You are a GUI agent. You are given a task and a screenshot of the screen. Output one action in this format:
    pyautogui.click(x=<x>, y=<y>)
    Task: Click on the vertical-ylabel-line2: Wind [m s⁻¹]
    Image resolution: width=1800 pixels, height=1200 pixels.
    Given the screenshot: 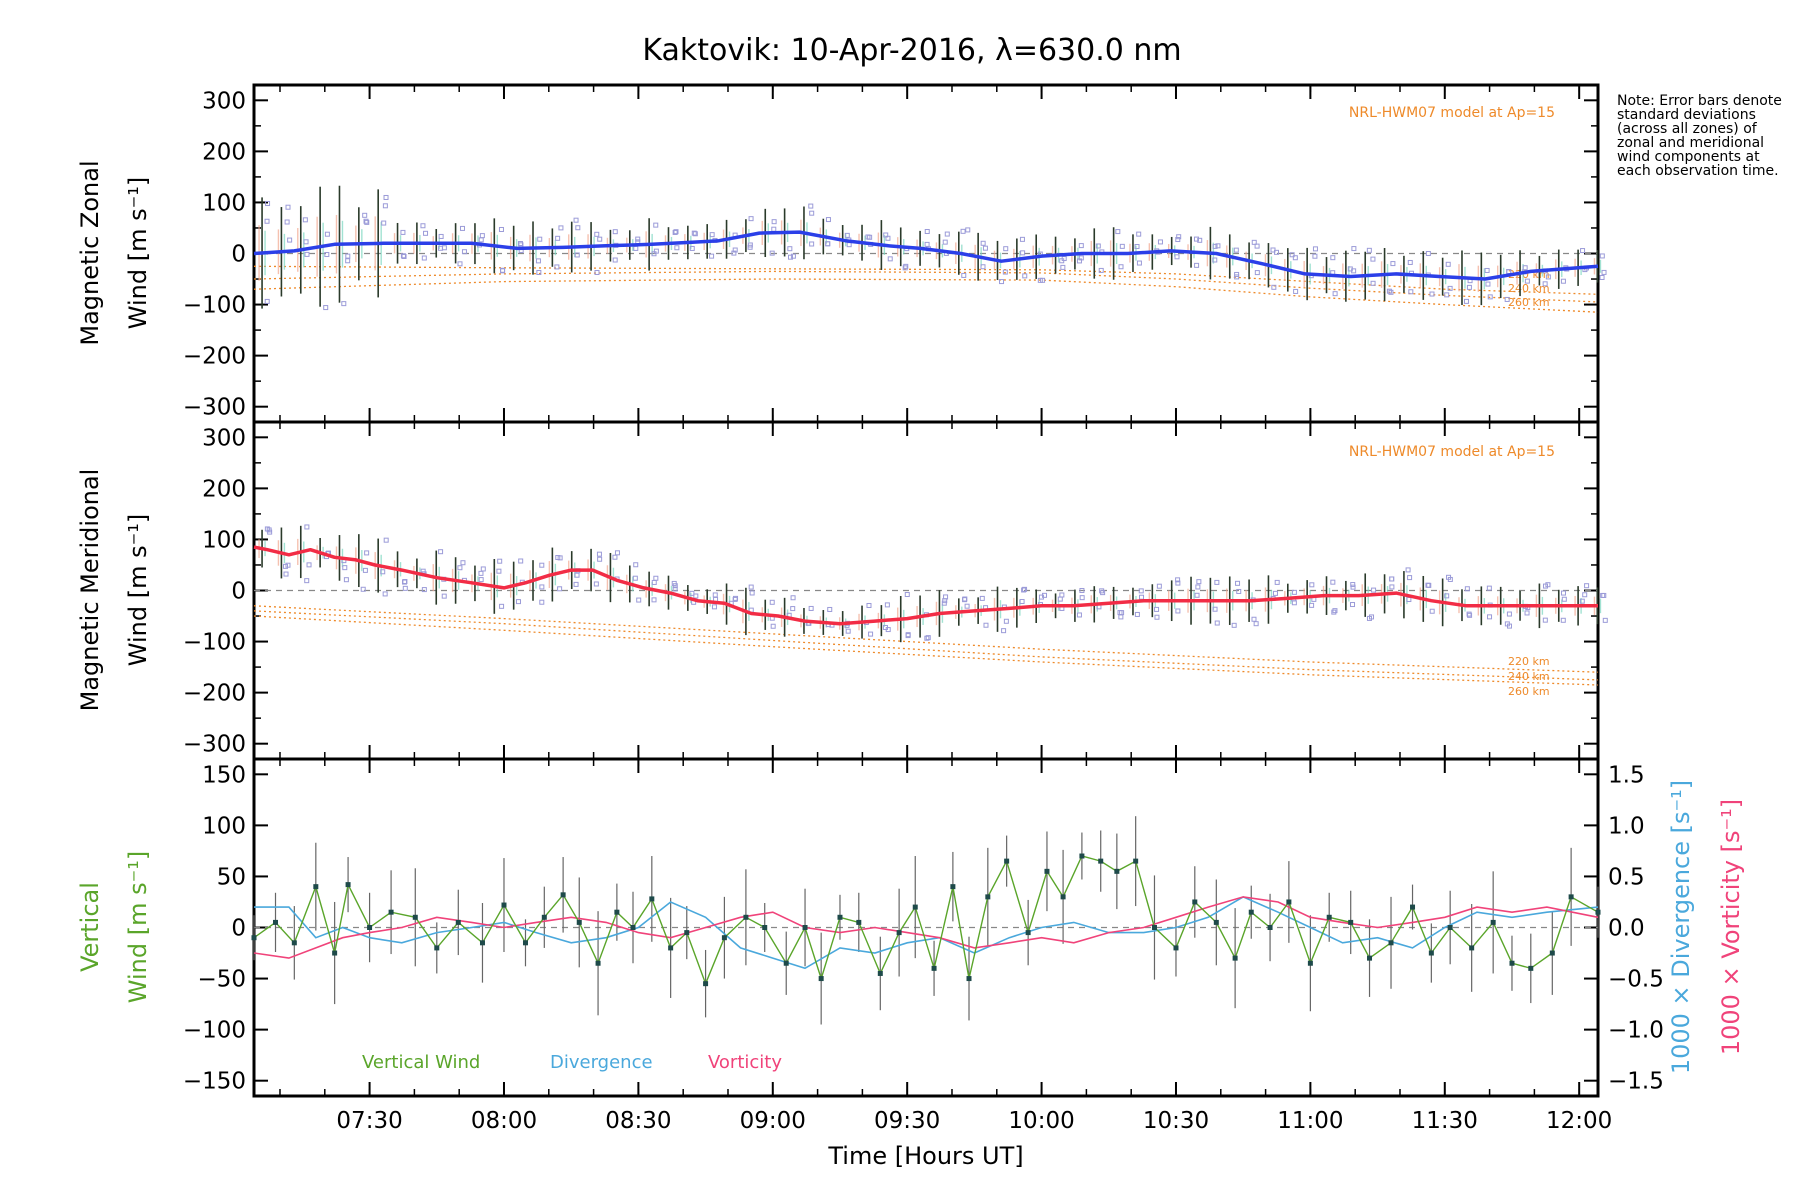 What is the action you would take?
    pyautogui.click(x=138, y=927)
    